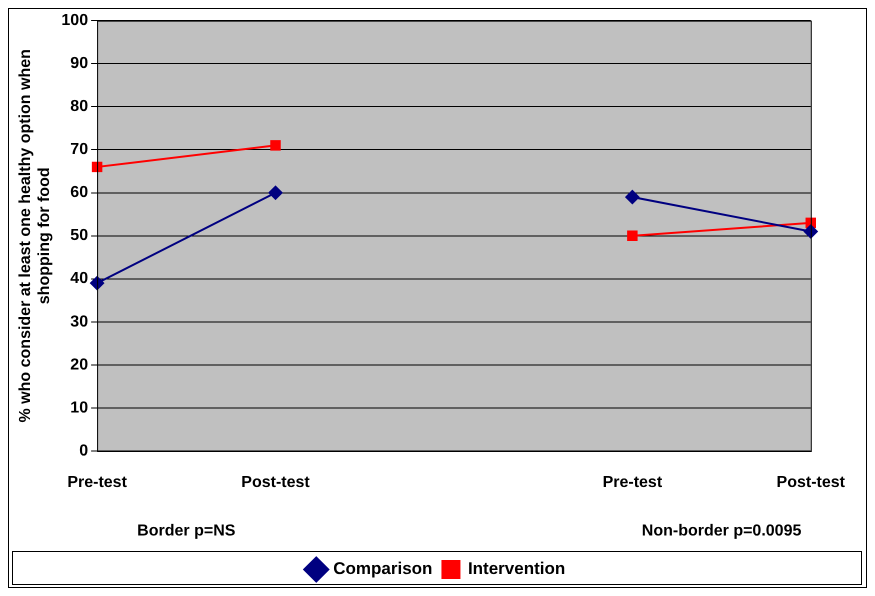 The image size is (875, 596). I want to click on y-tick-label: 30, so click(79, 321).